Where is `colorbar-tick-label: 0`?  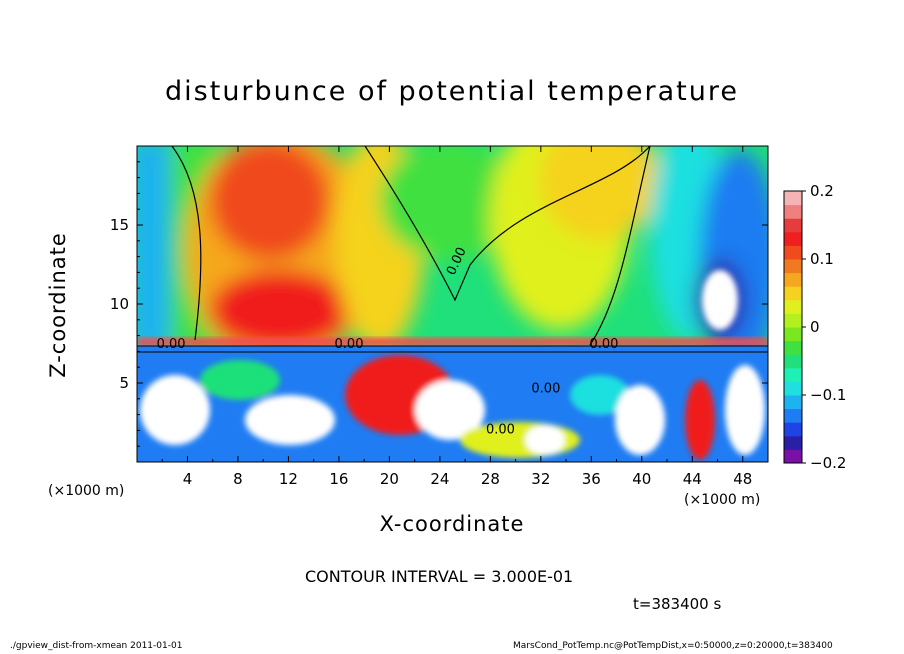
colorbar-tick-label: 0 is located at coordinates (815, 327).